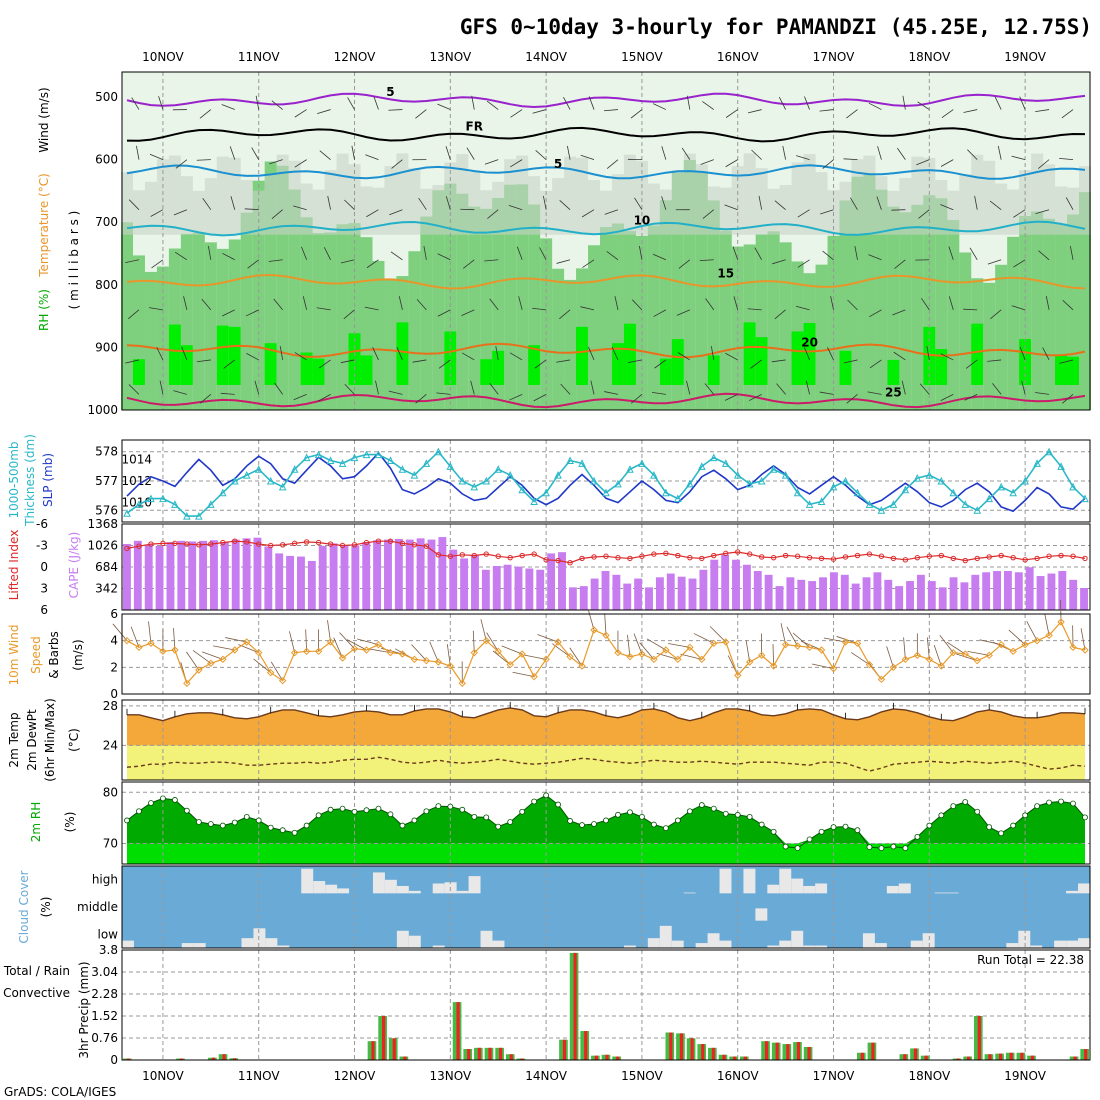 The image size is (1100, 1100). What do you see at coordinates (606, 567) in the screenshot?
I see `panel-border` at bounding box center [606, 567].